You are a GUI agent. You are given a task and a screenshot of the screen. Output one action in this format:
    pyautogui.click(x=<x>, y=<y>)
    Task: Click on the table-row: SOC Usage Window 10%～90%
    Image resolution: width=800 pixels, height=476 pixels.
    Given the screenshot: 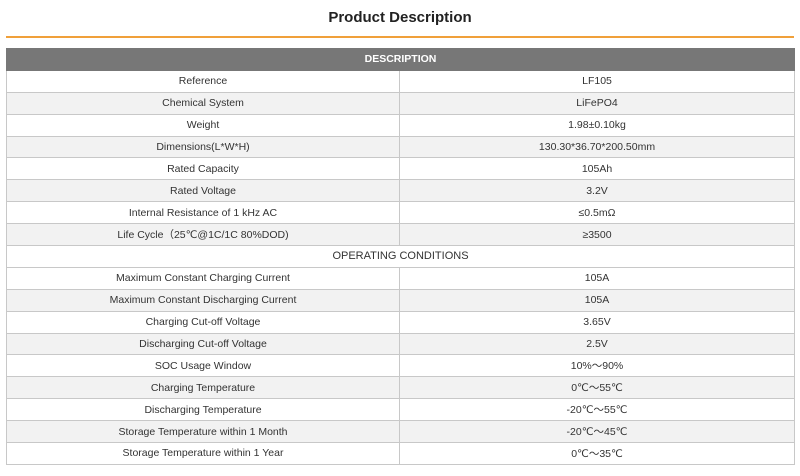 What is the action you would take?
    pyautogui.click(x=401, y=366)
    